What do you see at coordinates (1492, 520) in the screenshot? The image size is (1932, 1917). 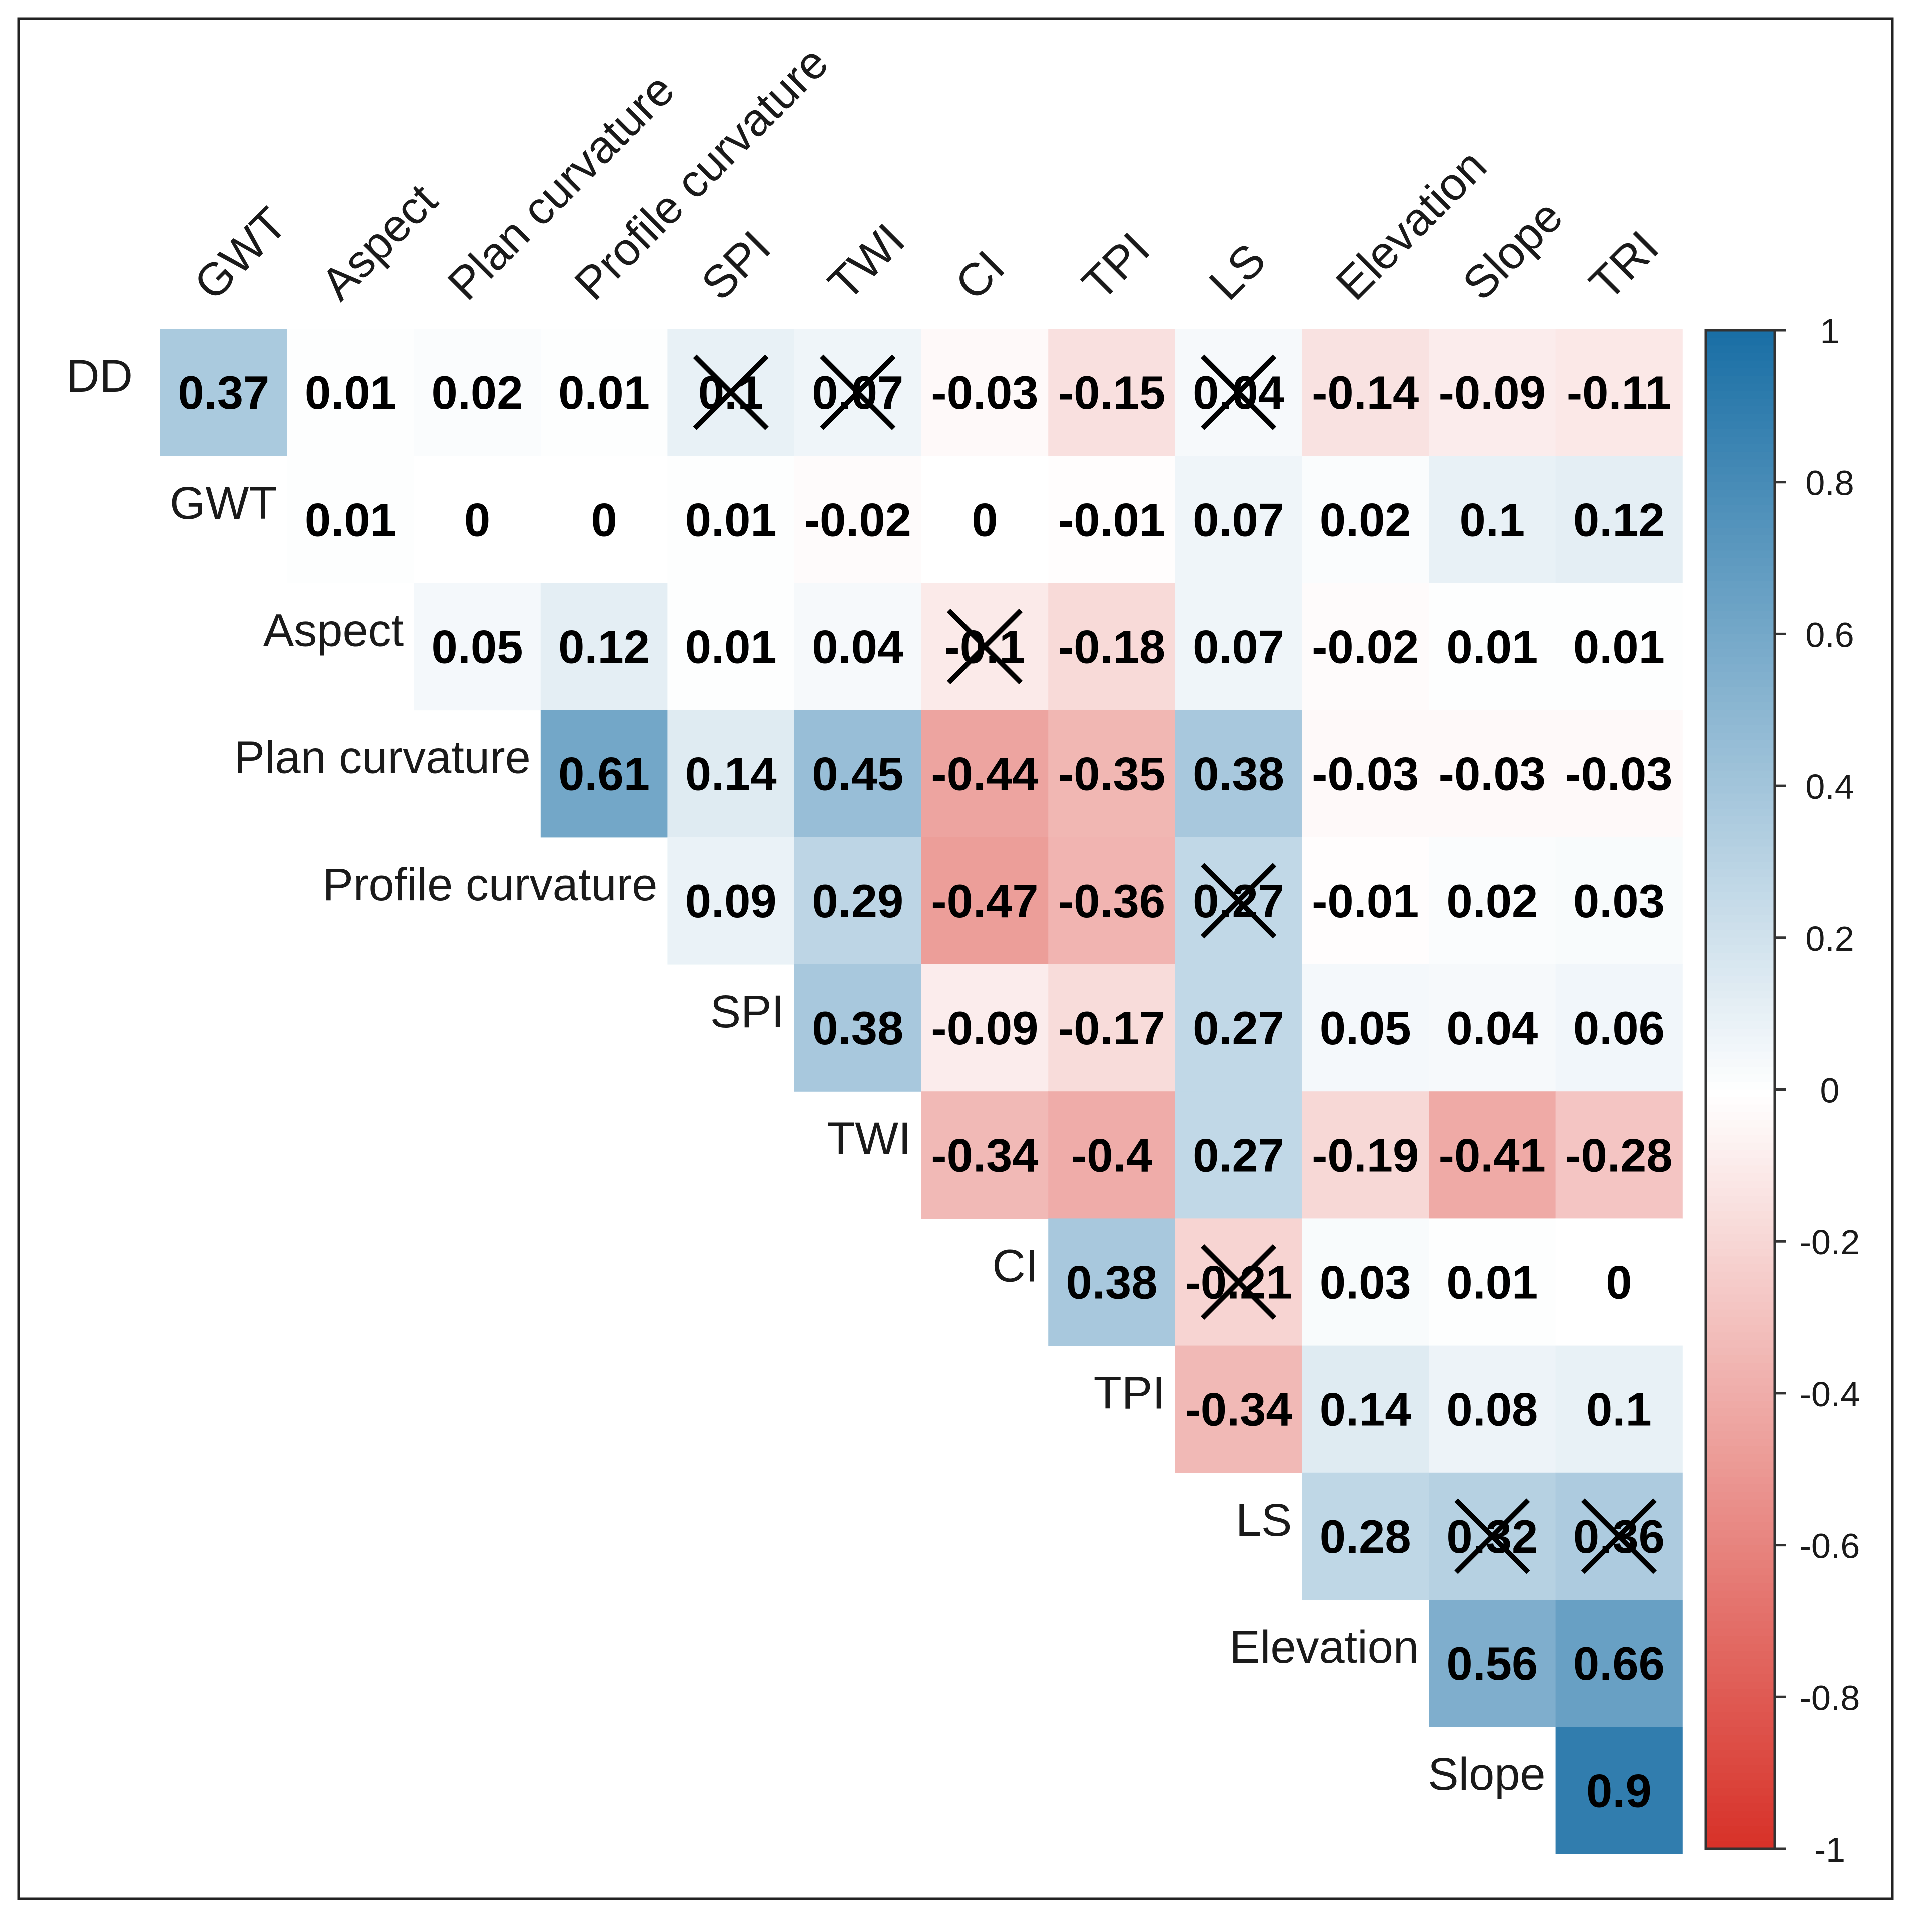 I see `cell-value-gwt-slope: 0.1` at bounding box center [1492, 520].